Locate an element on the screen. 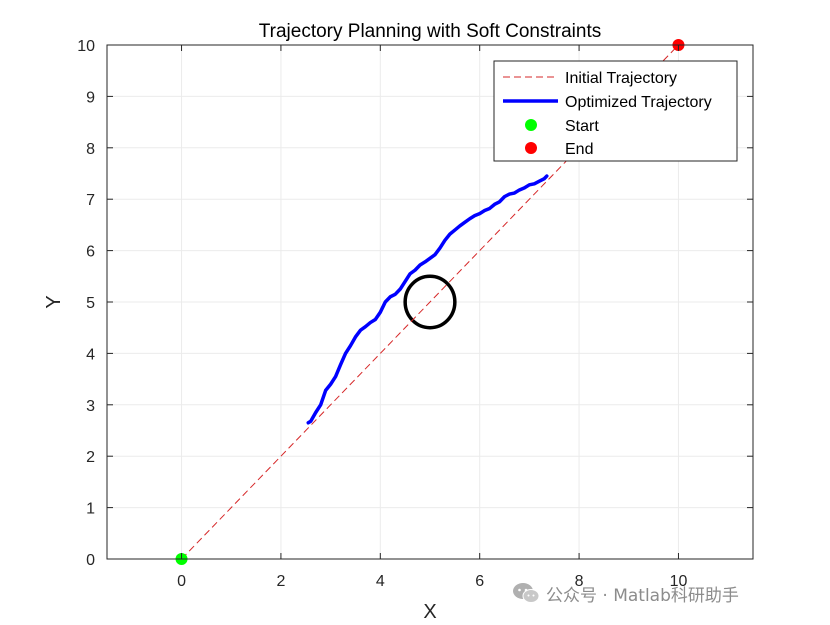 This screenshot has width=830, height=625. watermark-text: 公众号 · Matlab科研助手 is located at coordinates (642, 595).